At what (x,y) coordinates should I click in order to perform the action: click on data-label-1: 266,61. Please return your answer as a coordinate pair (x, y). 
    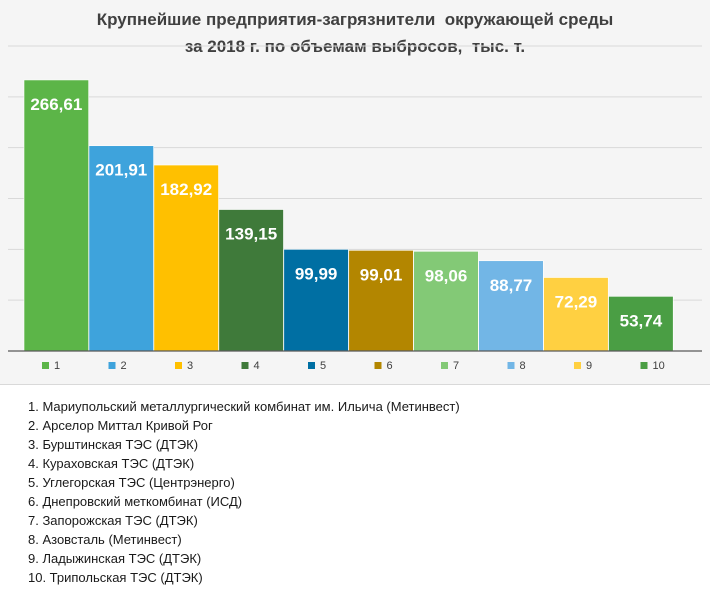
    Looking at the image, I should click on (56, 104).